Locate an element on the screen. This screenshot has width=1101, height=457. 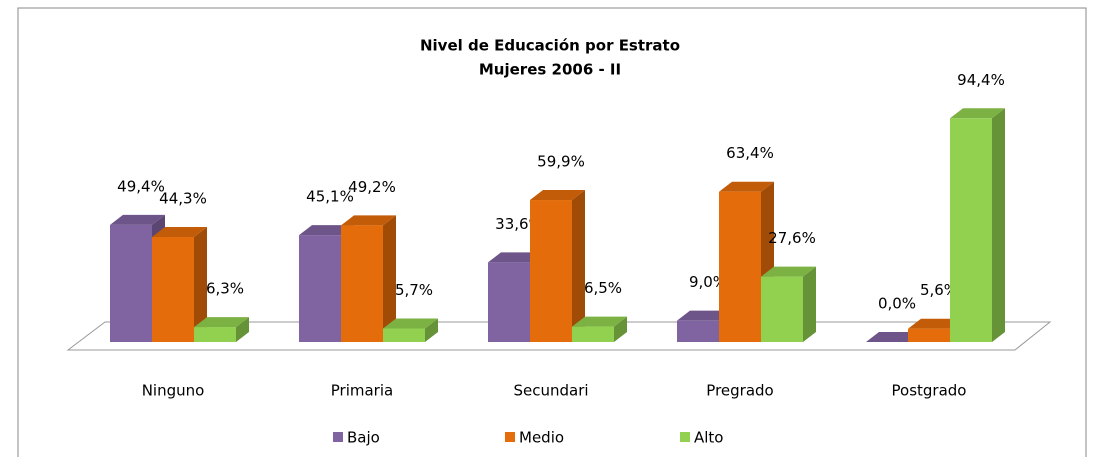
data-label: 6,5% is located at coordinates (603, 288).